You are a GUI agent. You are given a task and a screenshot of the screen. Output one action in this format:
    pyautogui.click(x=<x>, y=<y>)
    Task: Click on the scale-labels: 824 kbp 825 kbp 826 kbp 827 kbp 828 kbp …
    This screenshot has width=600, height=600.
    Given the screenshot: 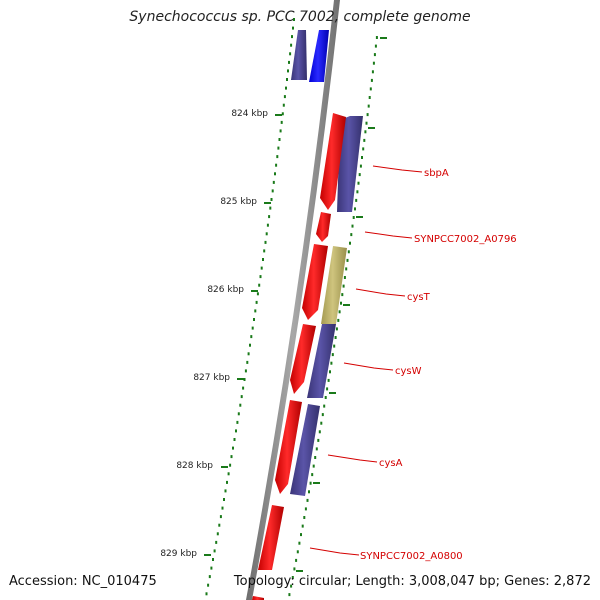 What is the action you would take?
    pyautogui.click(x=214, y=334)
    